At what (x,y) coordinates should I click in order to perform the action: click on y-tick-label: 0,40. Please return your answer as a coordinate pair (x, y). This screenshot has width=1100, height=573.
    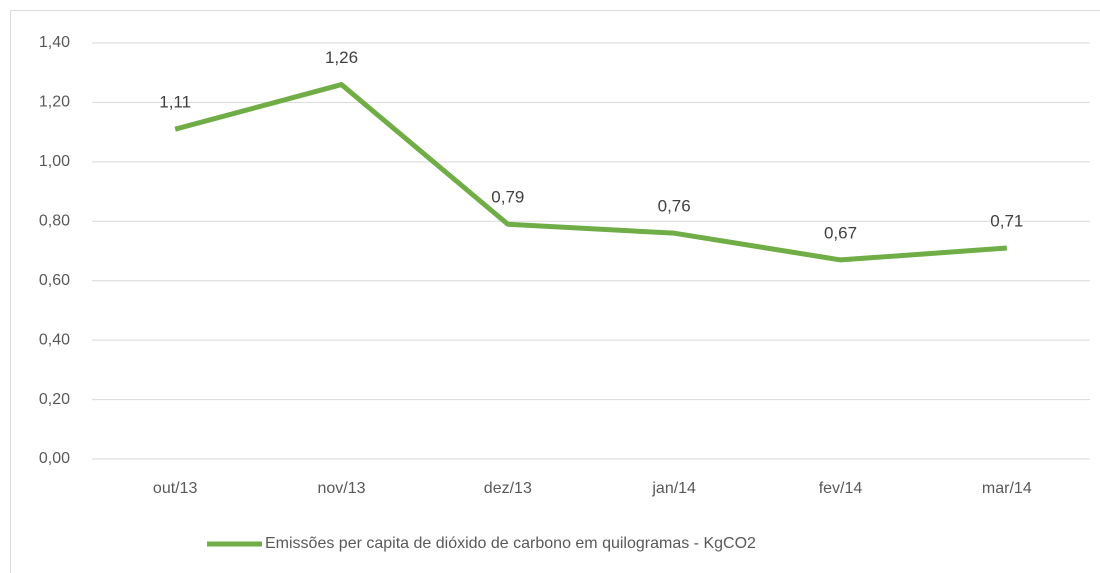
    Looking at the image, I should click on (54, 339).